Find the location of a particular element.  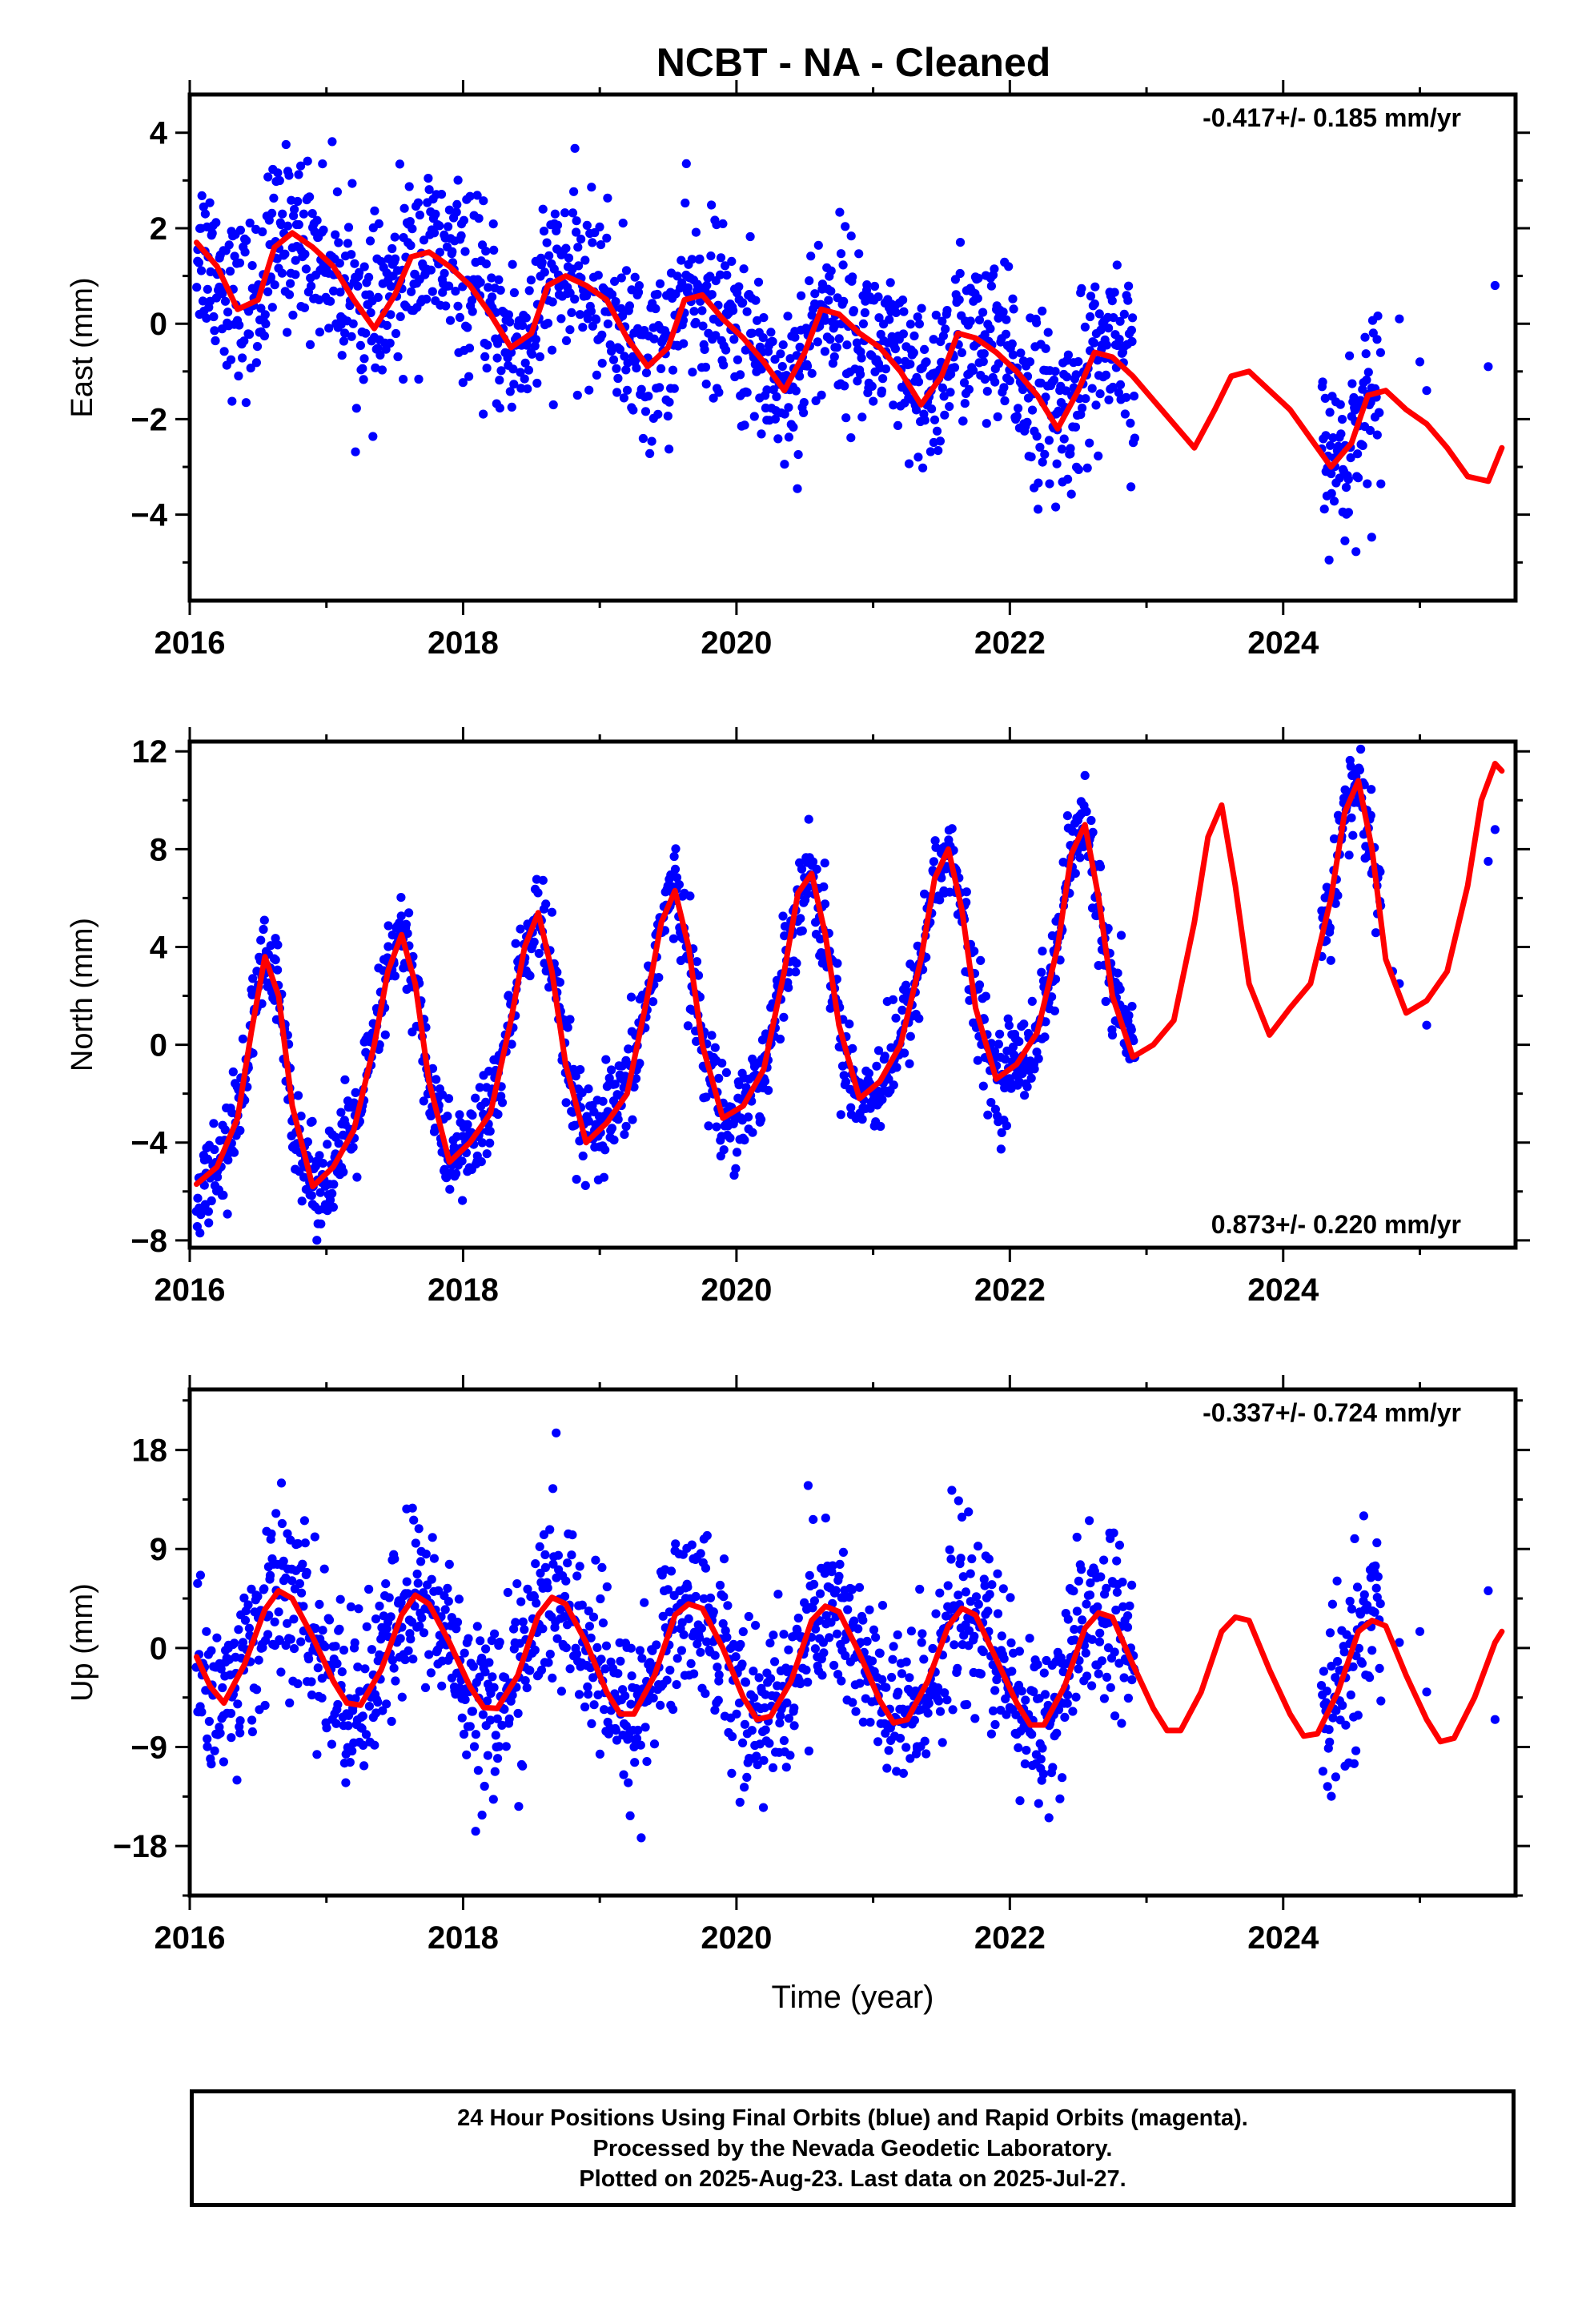

up-y-axis-label: Up (mm) is located at coordinates (82, 1642).